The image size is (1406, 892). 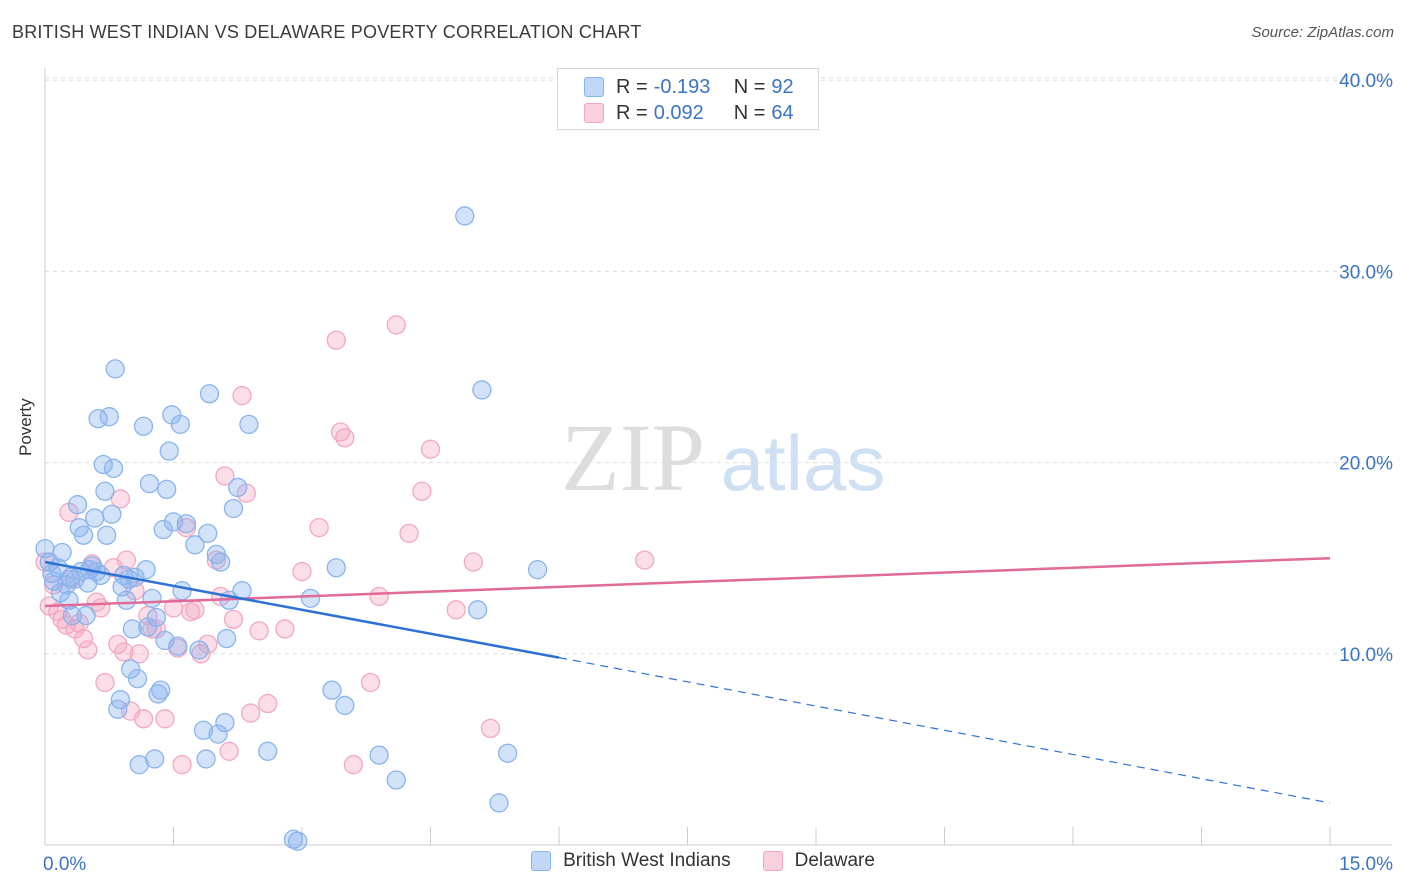 I want to click on y-tick-label: 10.0%, so click(x=1366, y=655).